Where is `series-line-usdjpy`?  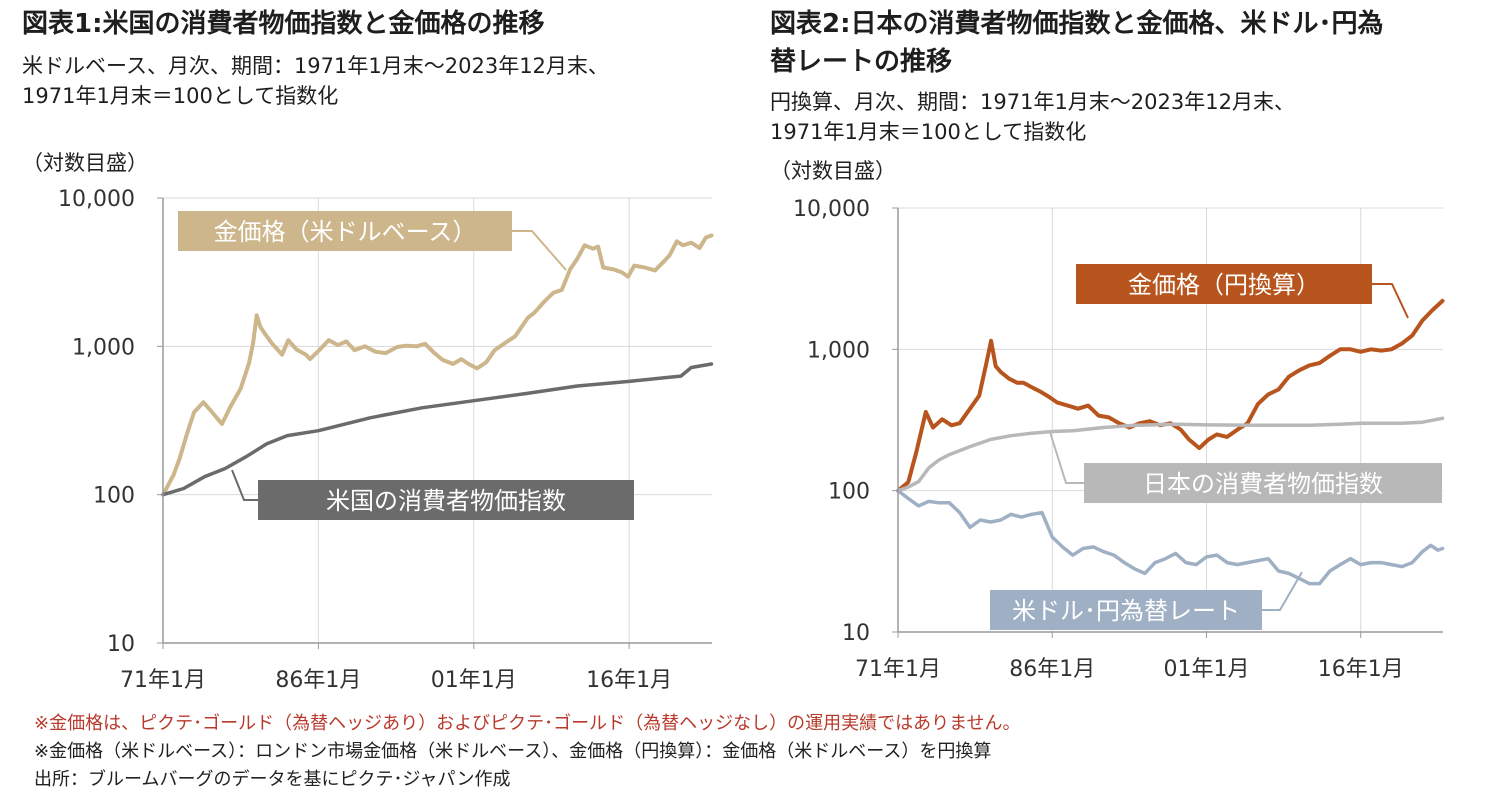 series-line-usdjpy is located at coordinates (1170, 537).